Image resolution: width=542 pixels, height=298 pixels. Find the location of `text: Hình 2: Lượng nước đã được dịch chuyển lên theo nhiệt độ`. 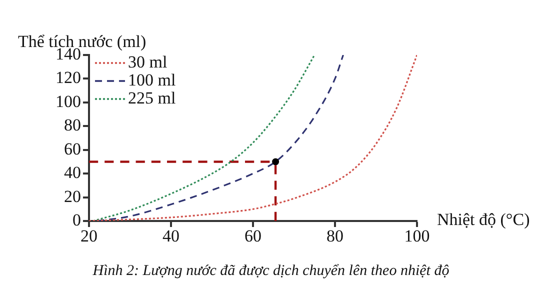

text: Hình 2: Lượng nước đã được dịch chuyển lên theo nhiệt độ is located at coordinates (271, 271).